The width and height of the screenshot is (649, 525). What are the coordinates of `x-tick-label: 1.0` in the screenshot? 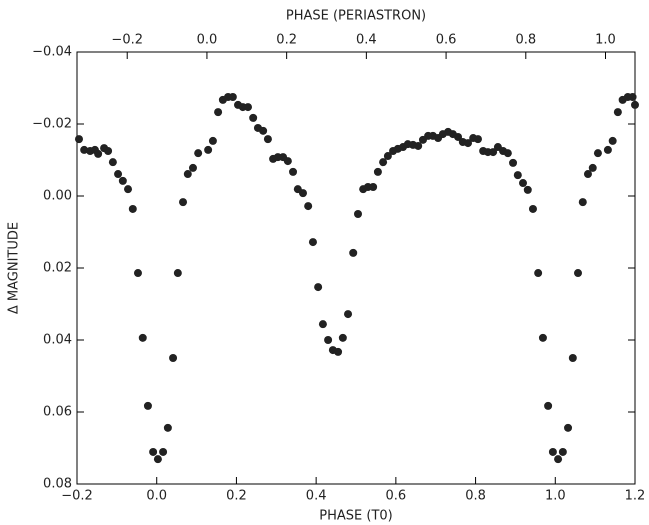 It's located at (555, 496).